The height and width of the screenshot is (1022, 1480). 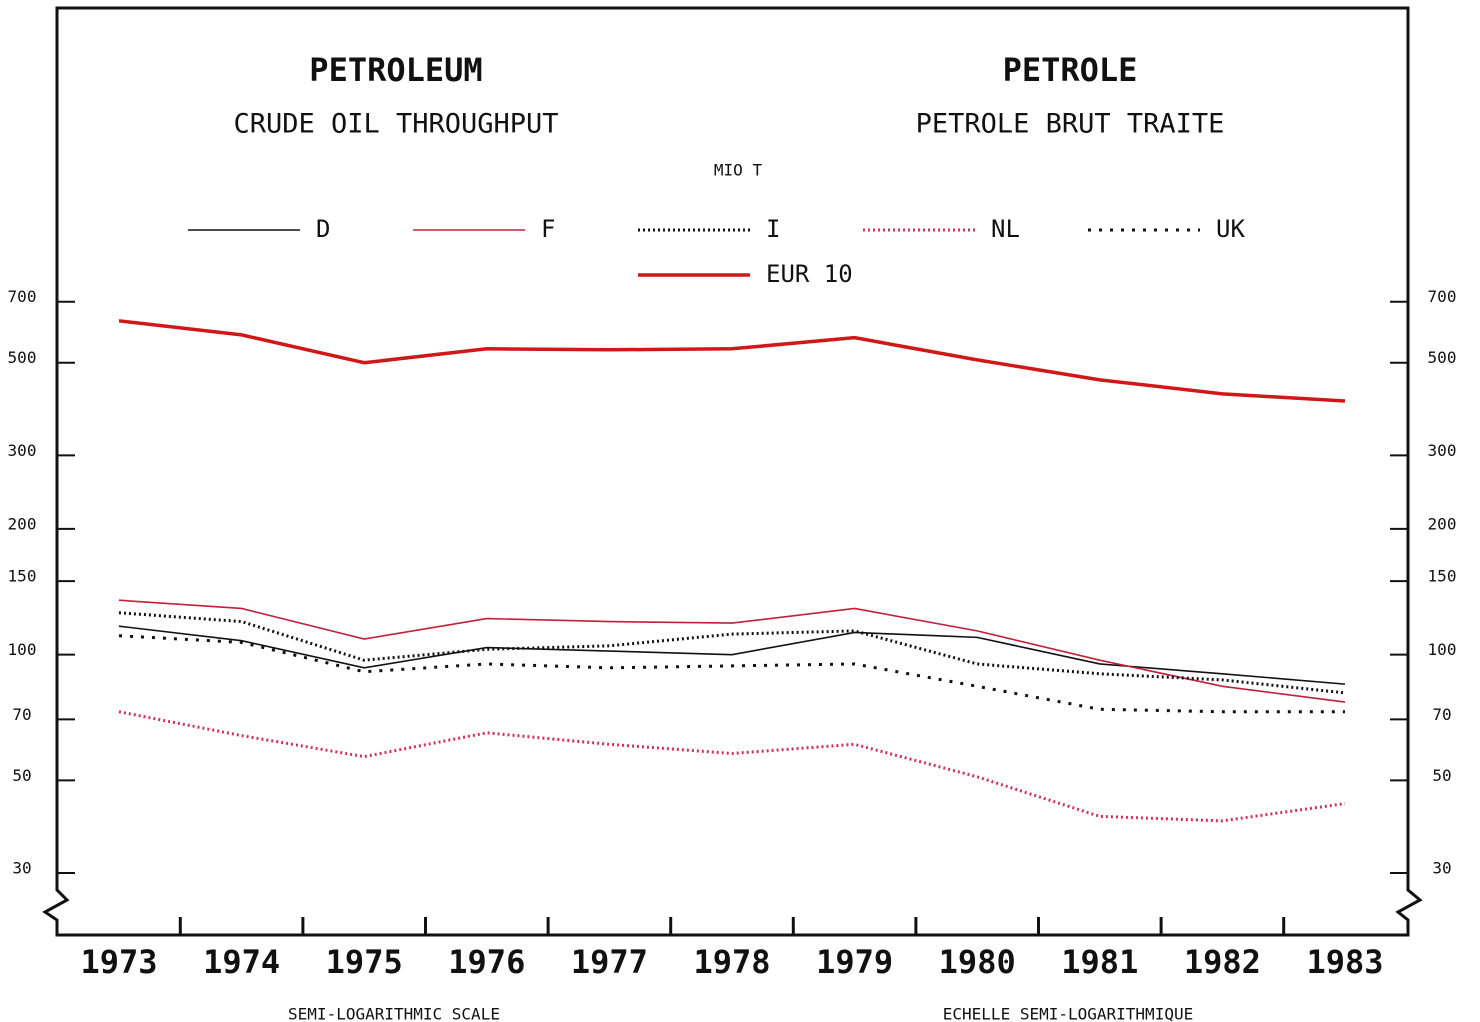 I want to click on y-tick-label-right: 700, so click(x=1442, y=296).